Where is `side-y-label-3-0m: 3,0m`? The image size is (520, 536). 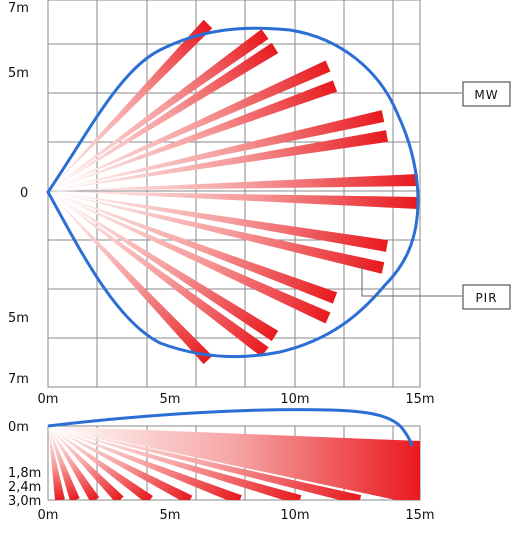 side-y-label-3-0m: 3,0m is located at coordinates (24, 501).